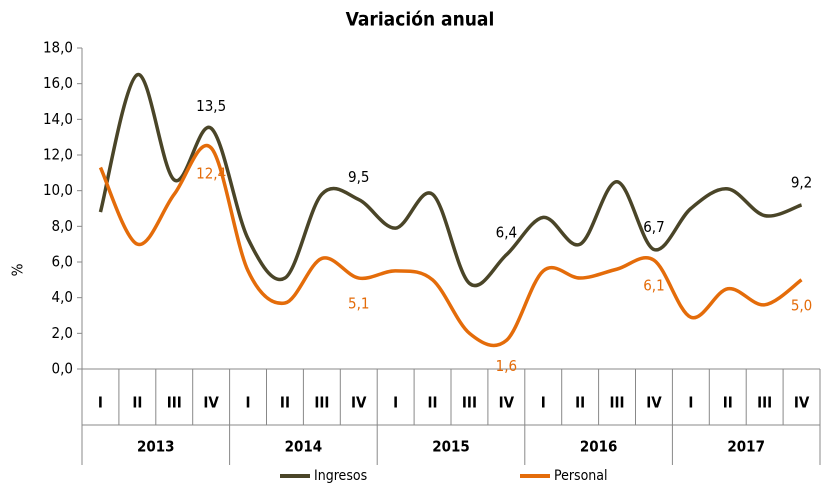 The image size is (830, 487). I want to click on x-group-label: 2017, so click(746, 447).